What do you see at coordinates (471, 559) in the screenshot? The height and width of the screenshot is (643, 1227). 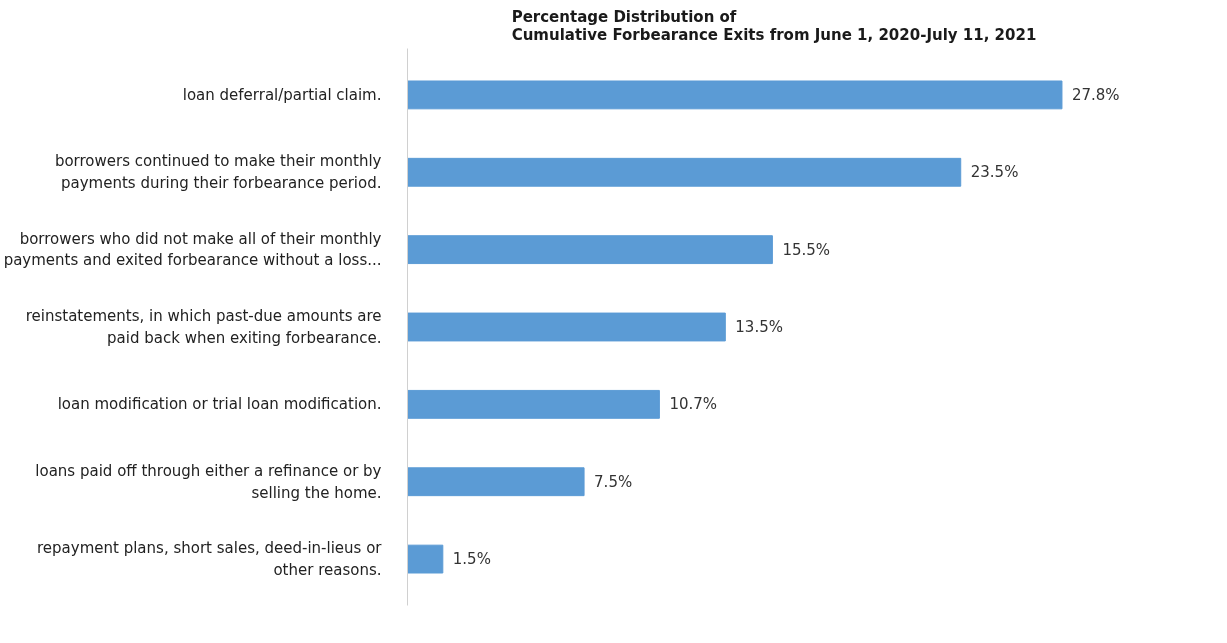 I see `data-label: 1.5%` at bounding box center [471, 559].